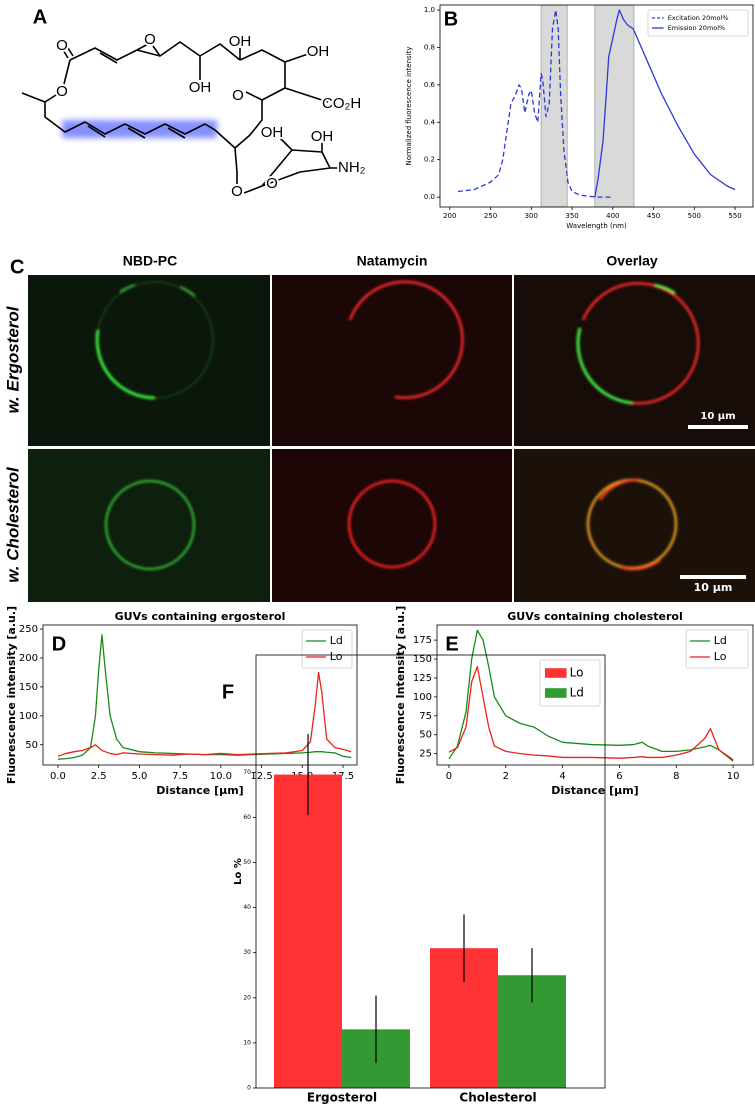 The height and width of the screenshot is (1104, 755). What do you see at coordinates (341, 103) in the screenshot?
I see `atom-label: CO₂H` at bounding box center [341, 103].